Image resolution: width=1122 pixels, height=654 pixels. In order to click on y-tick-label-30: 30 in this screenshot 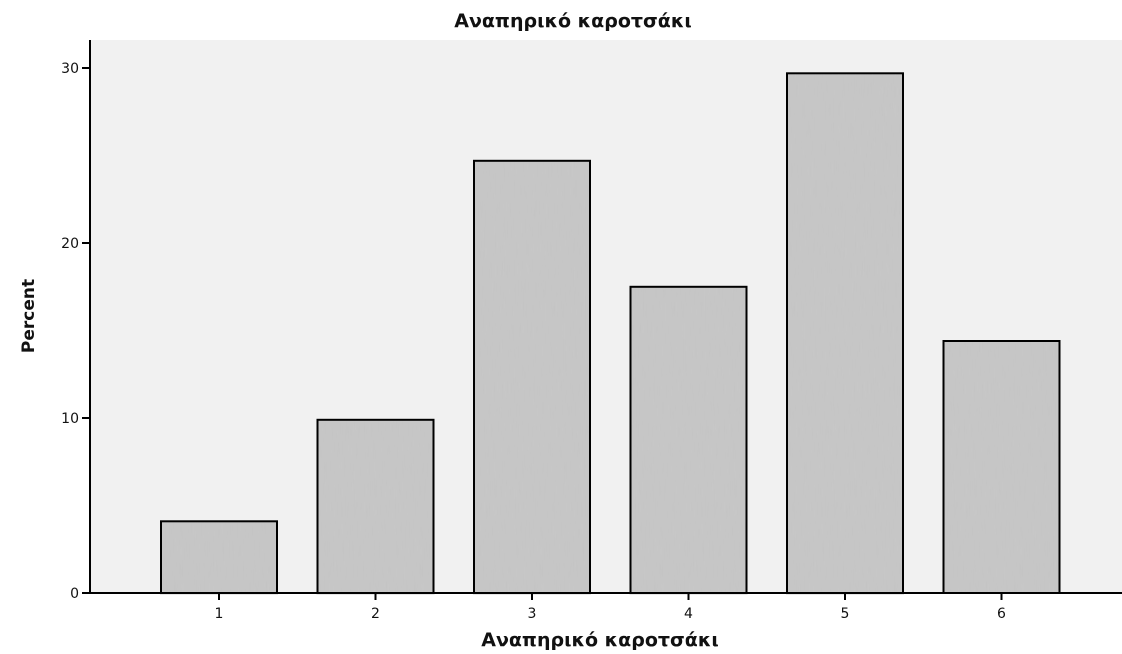, I will do `click(70, 69)`.